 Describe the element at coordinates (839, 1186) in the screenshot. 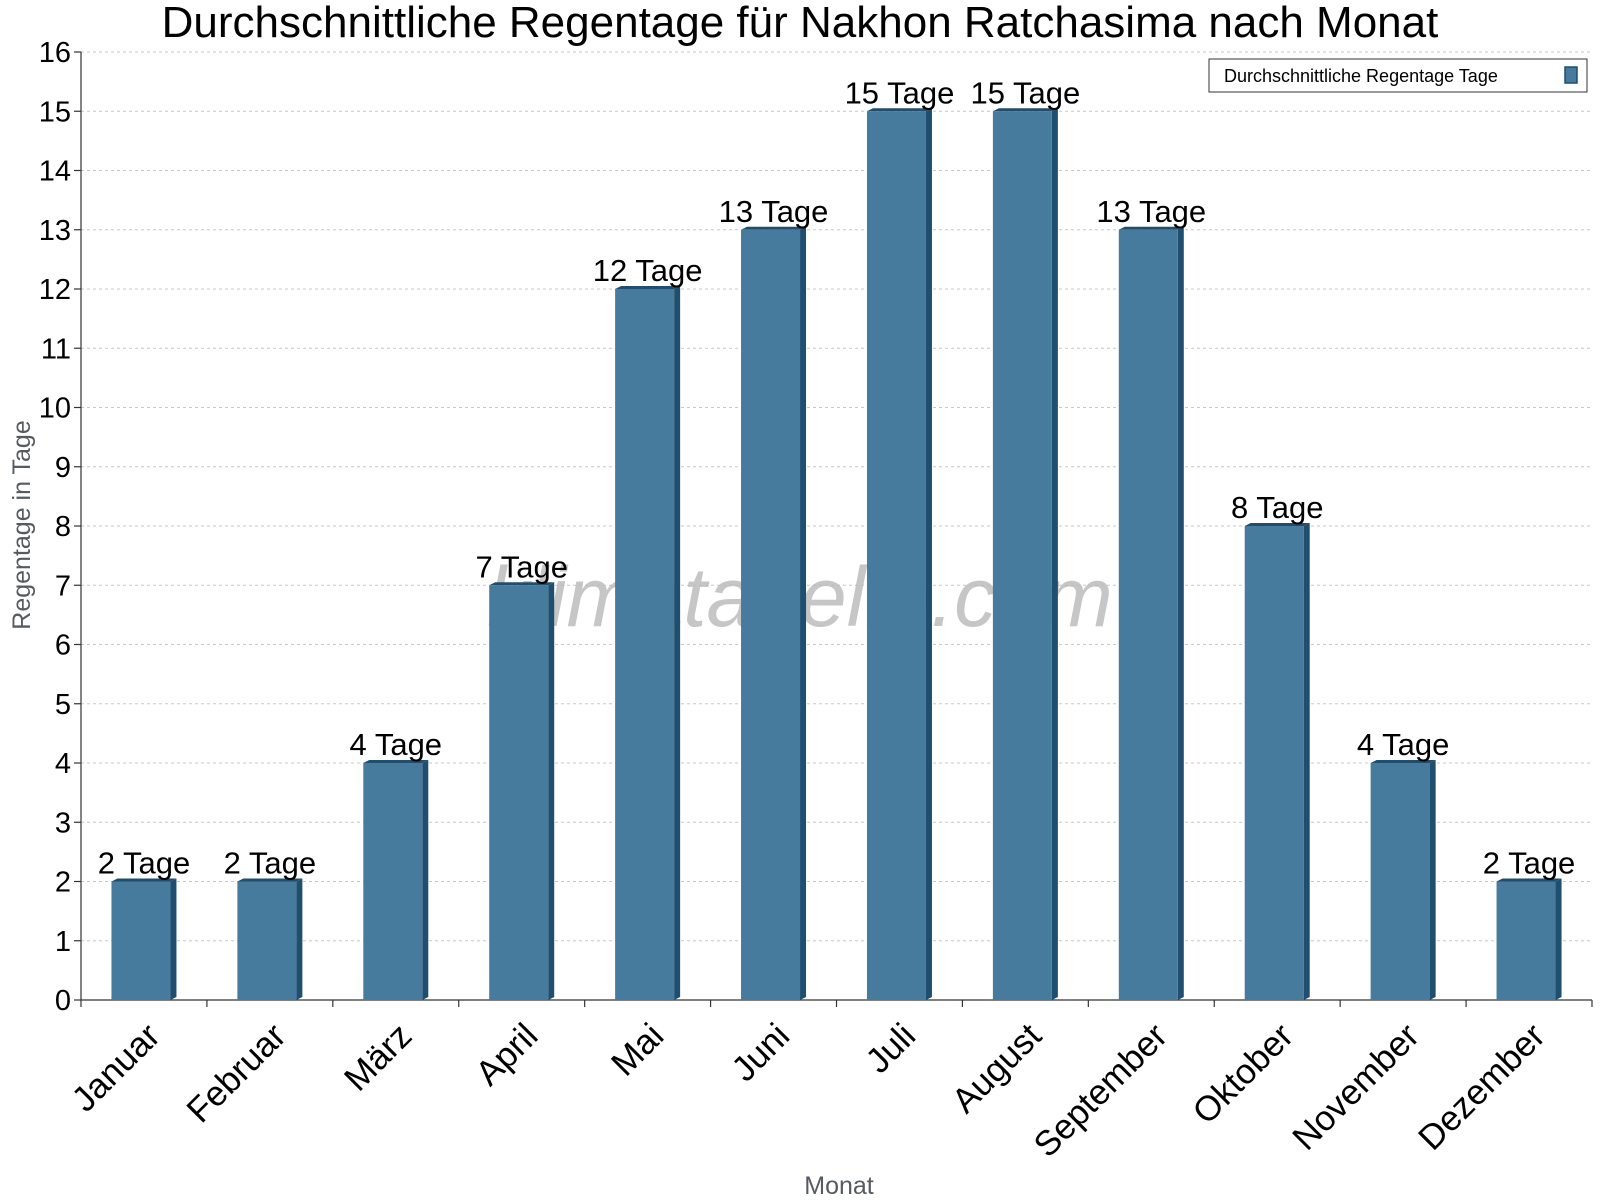

I see `x-axis-title: Monat` at that location.